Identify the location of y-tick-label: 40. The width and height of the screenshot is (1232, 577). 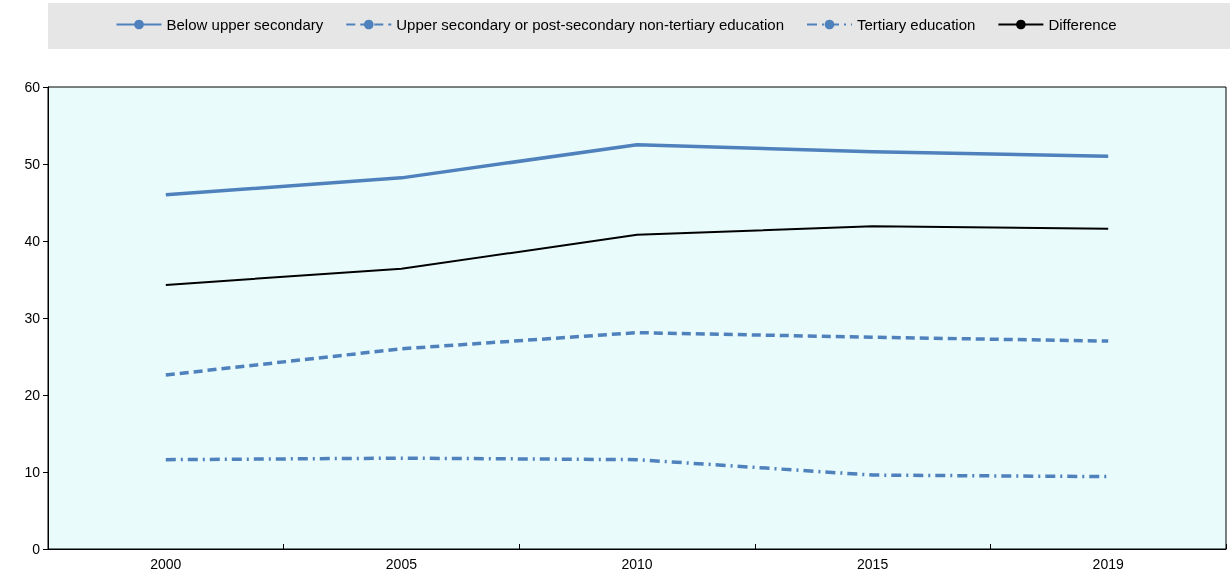
(32, 241).